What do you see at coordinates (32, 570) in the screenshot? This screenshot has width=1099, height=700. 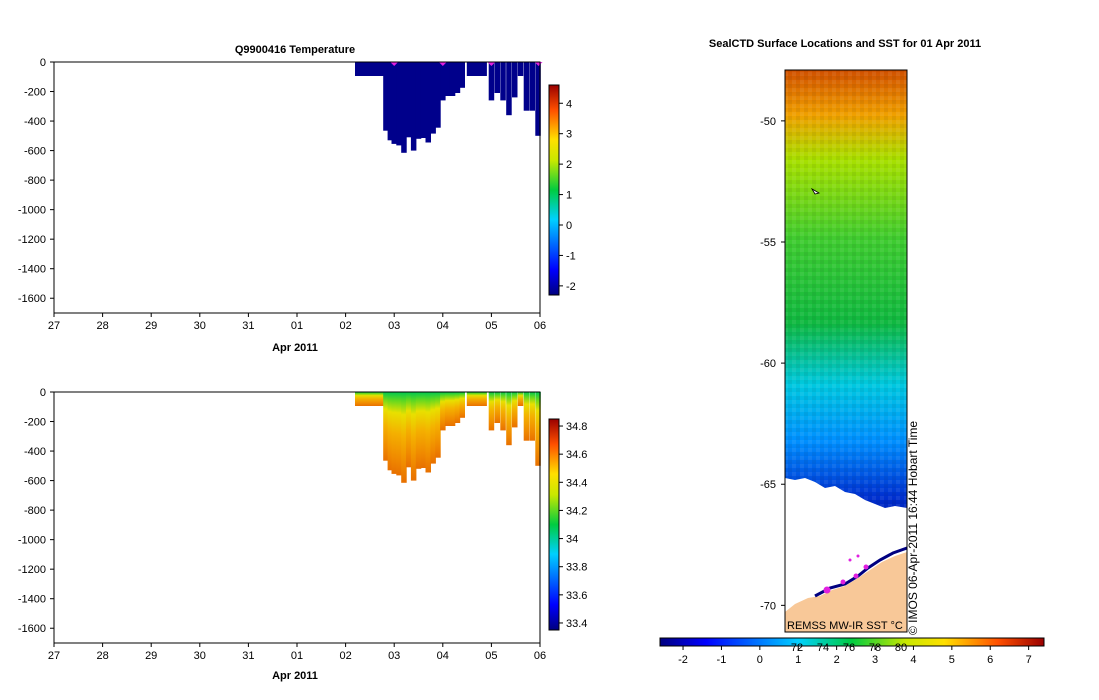 I see `y-tick-label: -1200` at bounding box center [32, 570].